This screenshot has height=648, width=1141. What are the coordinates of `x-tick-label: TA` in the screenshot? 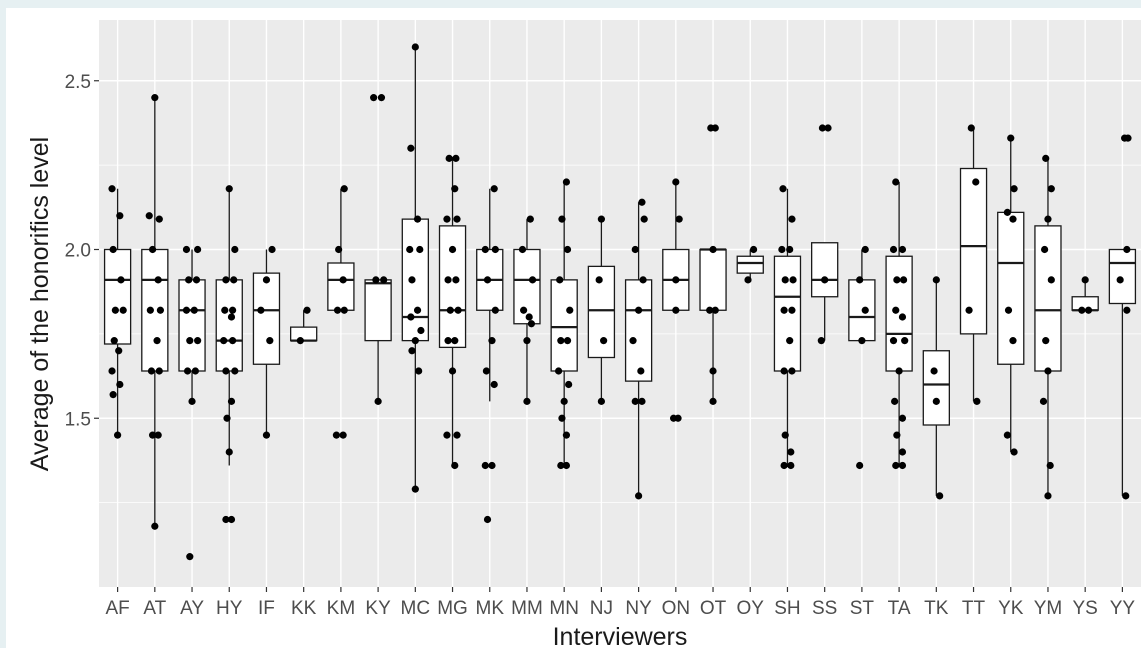 It's located at (899, 608).